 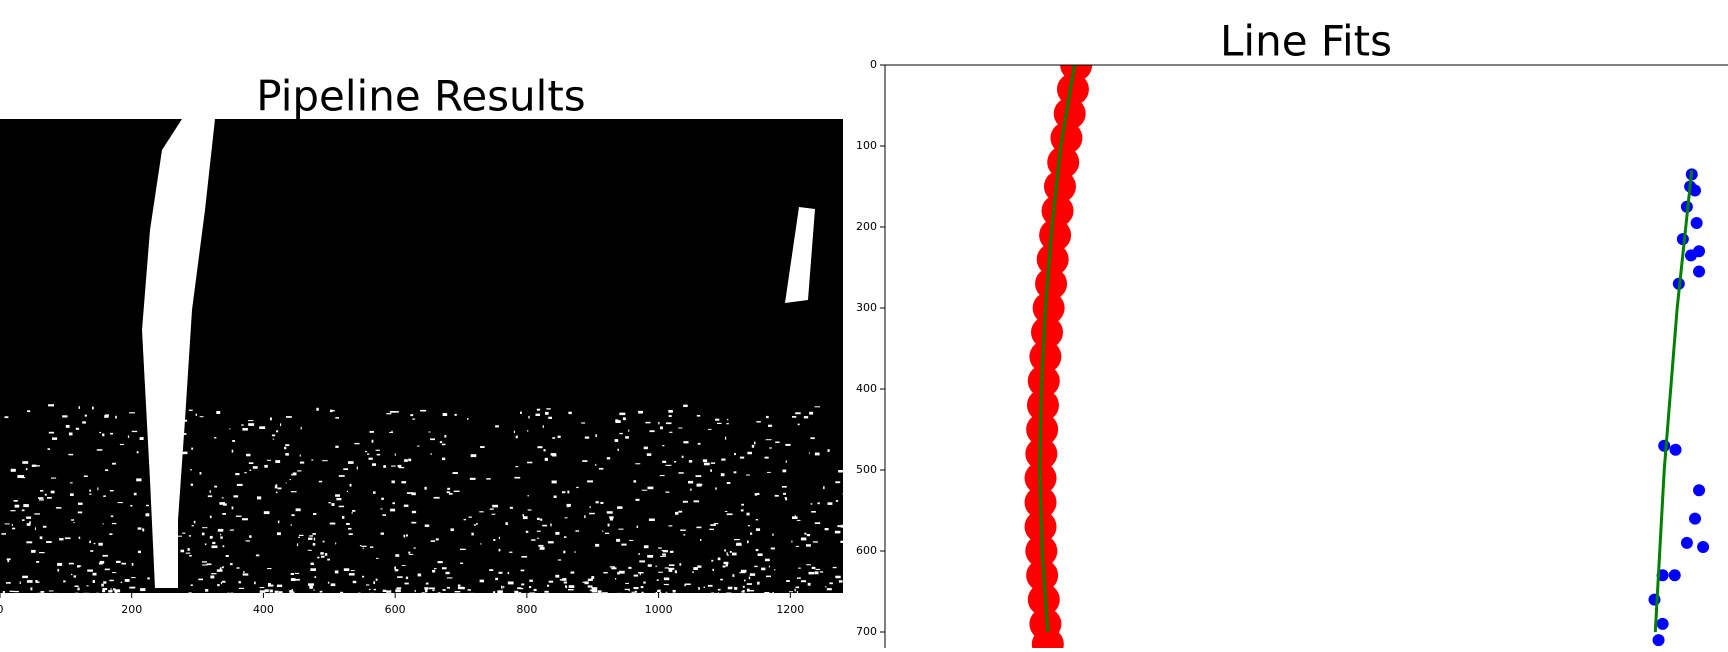 What do you see at coordinates (424, 500) in the screenshot?
I see `noise` at bounding box center [424, 500].